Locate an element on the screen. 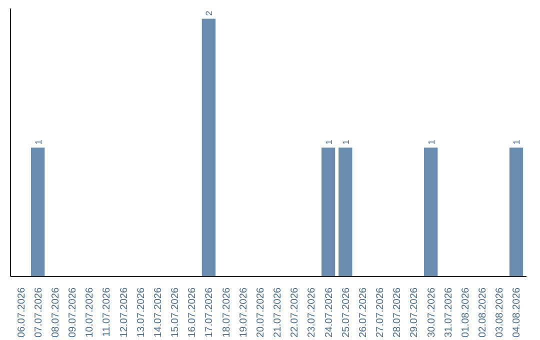 This screenshot has width=540, height=340. x-tick-label: 23.07.2026 is located at coordinates (312, 312).